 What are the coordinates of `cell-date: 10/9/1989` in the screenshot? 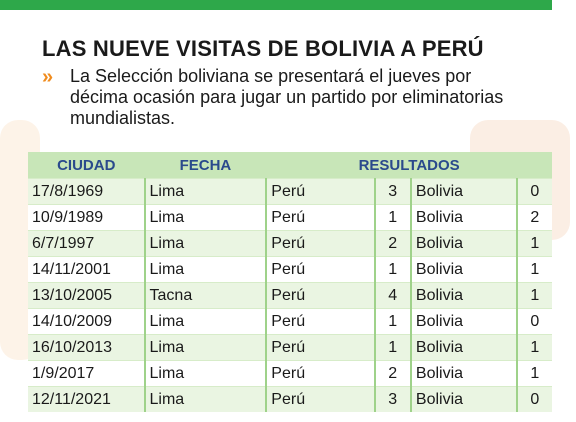 It's located at (86, 217).